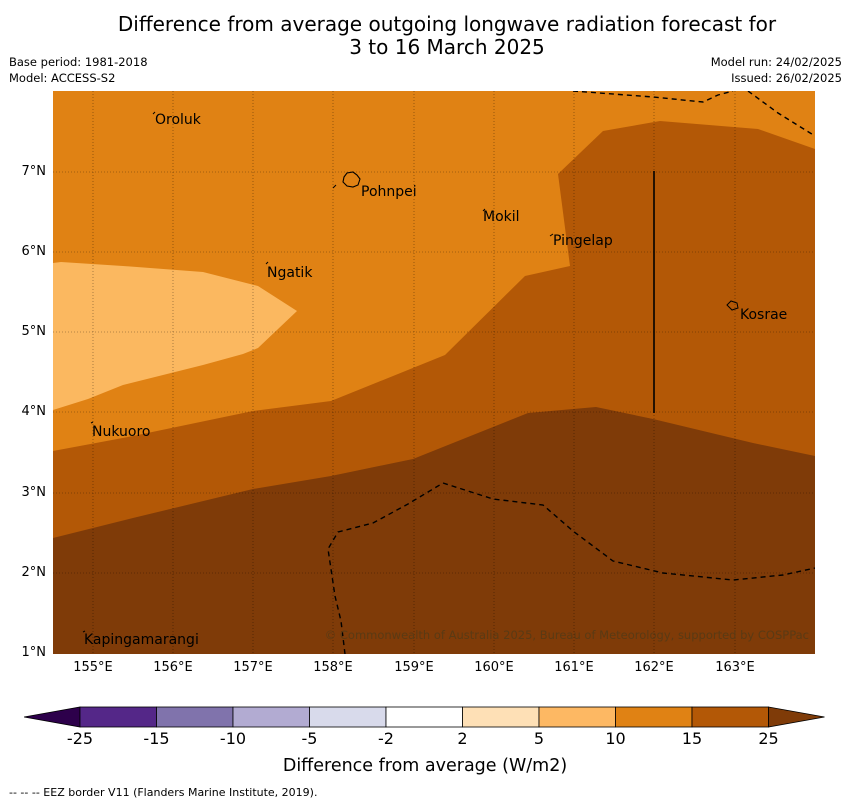 This screenshot has height=804, width=850. What do you see at coordinates (776, 62) in the screenshot?
I see `model-run: Model run: 24/02/2025` at bounding box center [776, 62].